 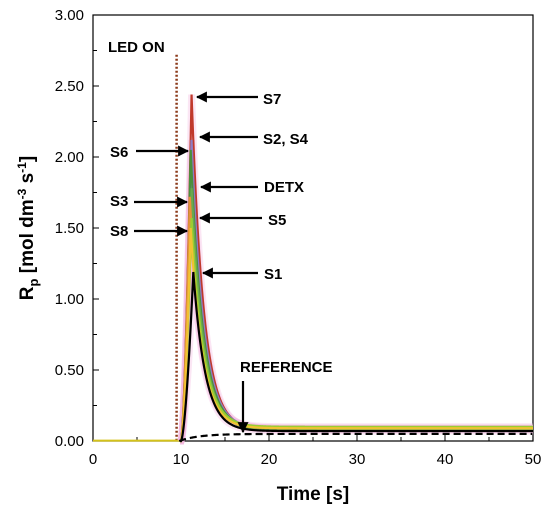 I want to click on y-tick-label: 2.50, so click(x=69, y=86).